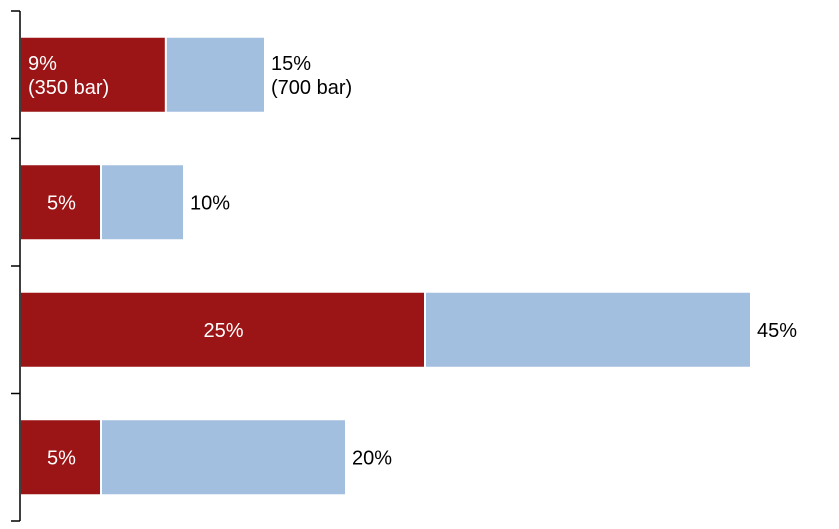 This screenshot has height=529, width=839. Describe the element at coordinates (311, 88) in the screenshot. I see `data-label: (700 bar)` at that location.